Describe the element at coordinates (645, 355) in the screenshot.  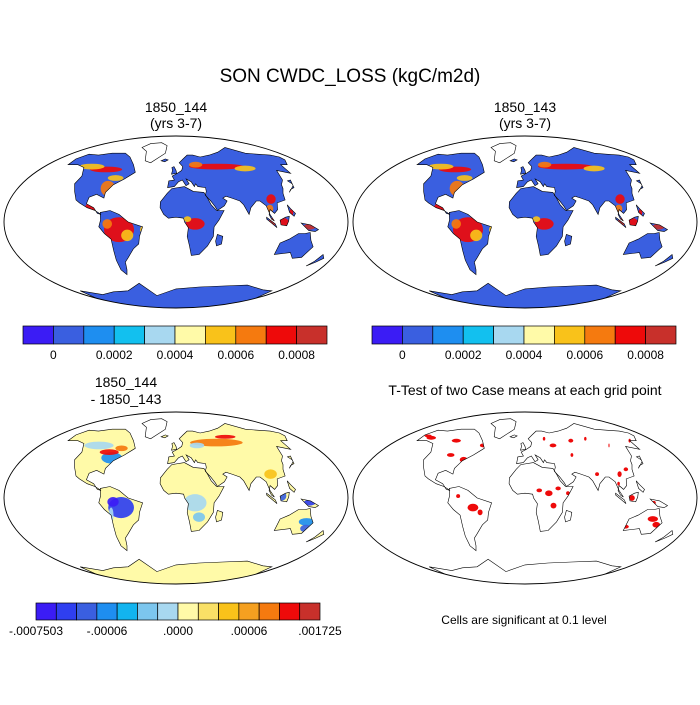
I see `colorbar-tick-label: 0.0008` at that location.